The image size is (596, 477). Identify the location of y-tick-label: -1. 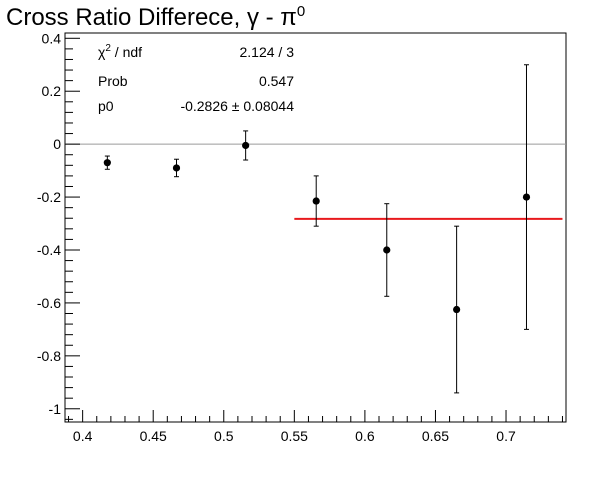
(55, 409).